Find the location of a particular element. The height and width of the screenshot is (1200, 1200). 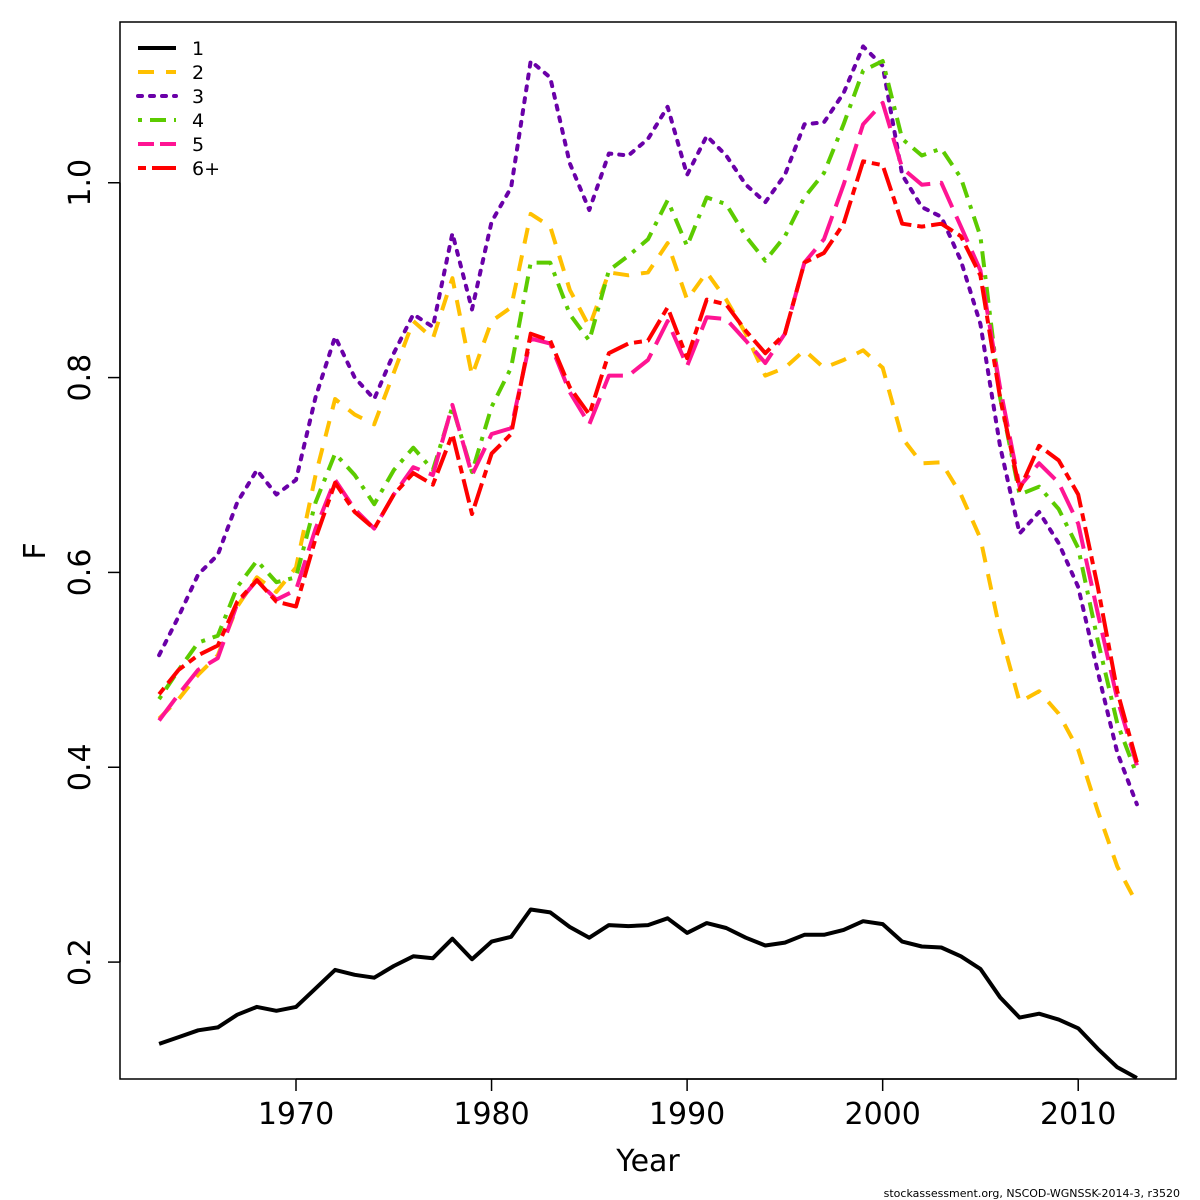

x-tick-label: 1990 is located at coordinates (687, 1114).